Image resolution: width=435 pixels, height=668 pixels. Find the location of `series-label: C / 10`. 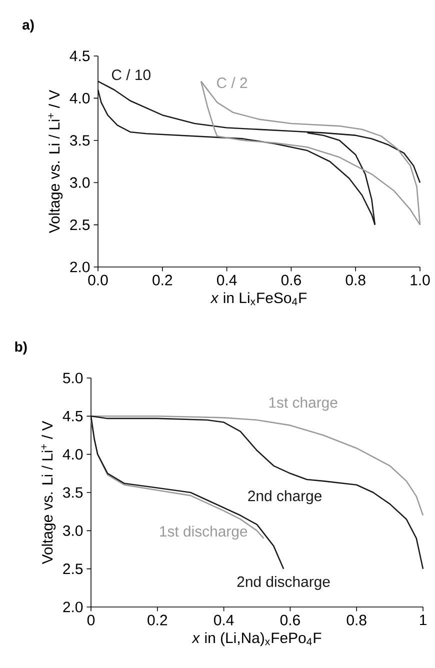

series-label: C / 10 is located at coordinates (131, 74).